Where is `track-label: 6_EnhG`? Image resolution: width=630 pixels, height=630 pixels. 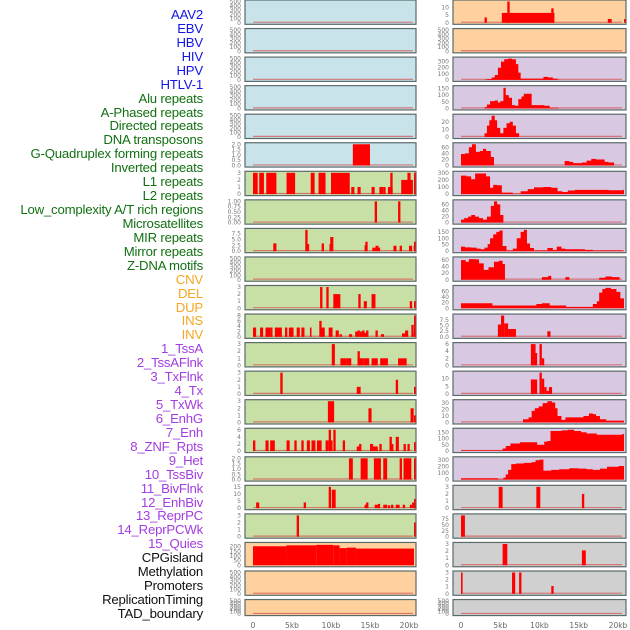
track-label: 6_EnhG is located at coordinates (179, 418).